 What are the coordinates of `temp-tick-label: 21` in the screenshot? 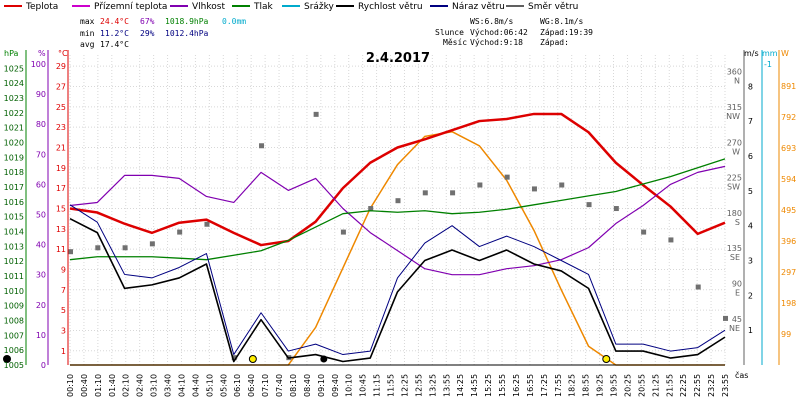 It's located at (61, 147).